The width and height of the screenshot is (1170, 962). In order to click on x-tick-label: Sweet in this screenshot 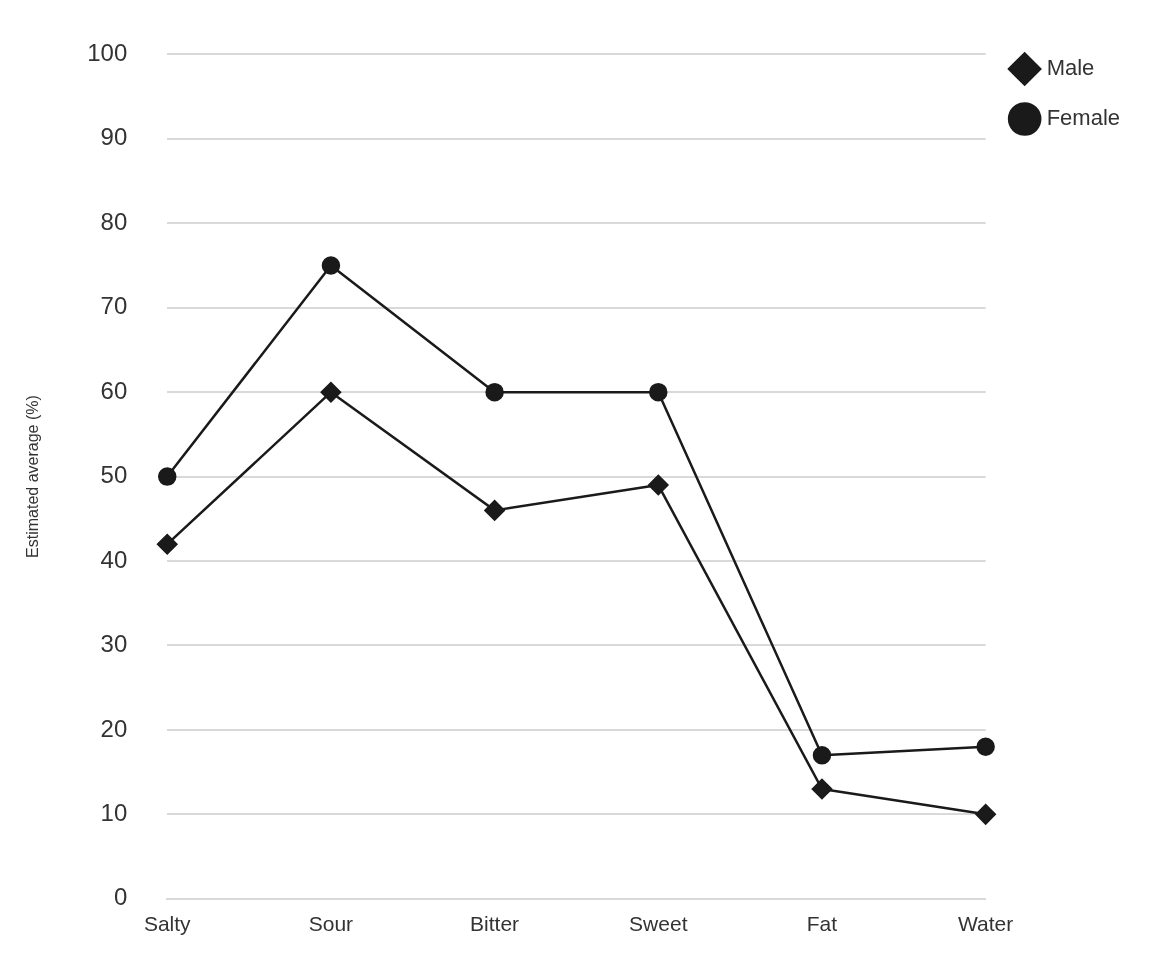, I will do `click(658, 924)`.